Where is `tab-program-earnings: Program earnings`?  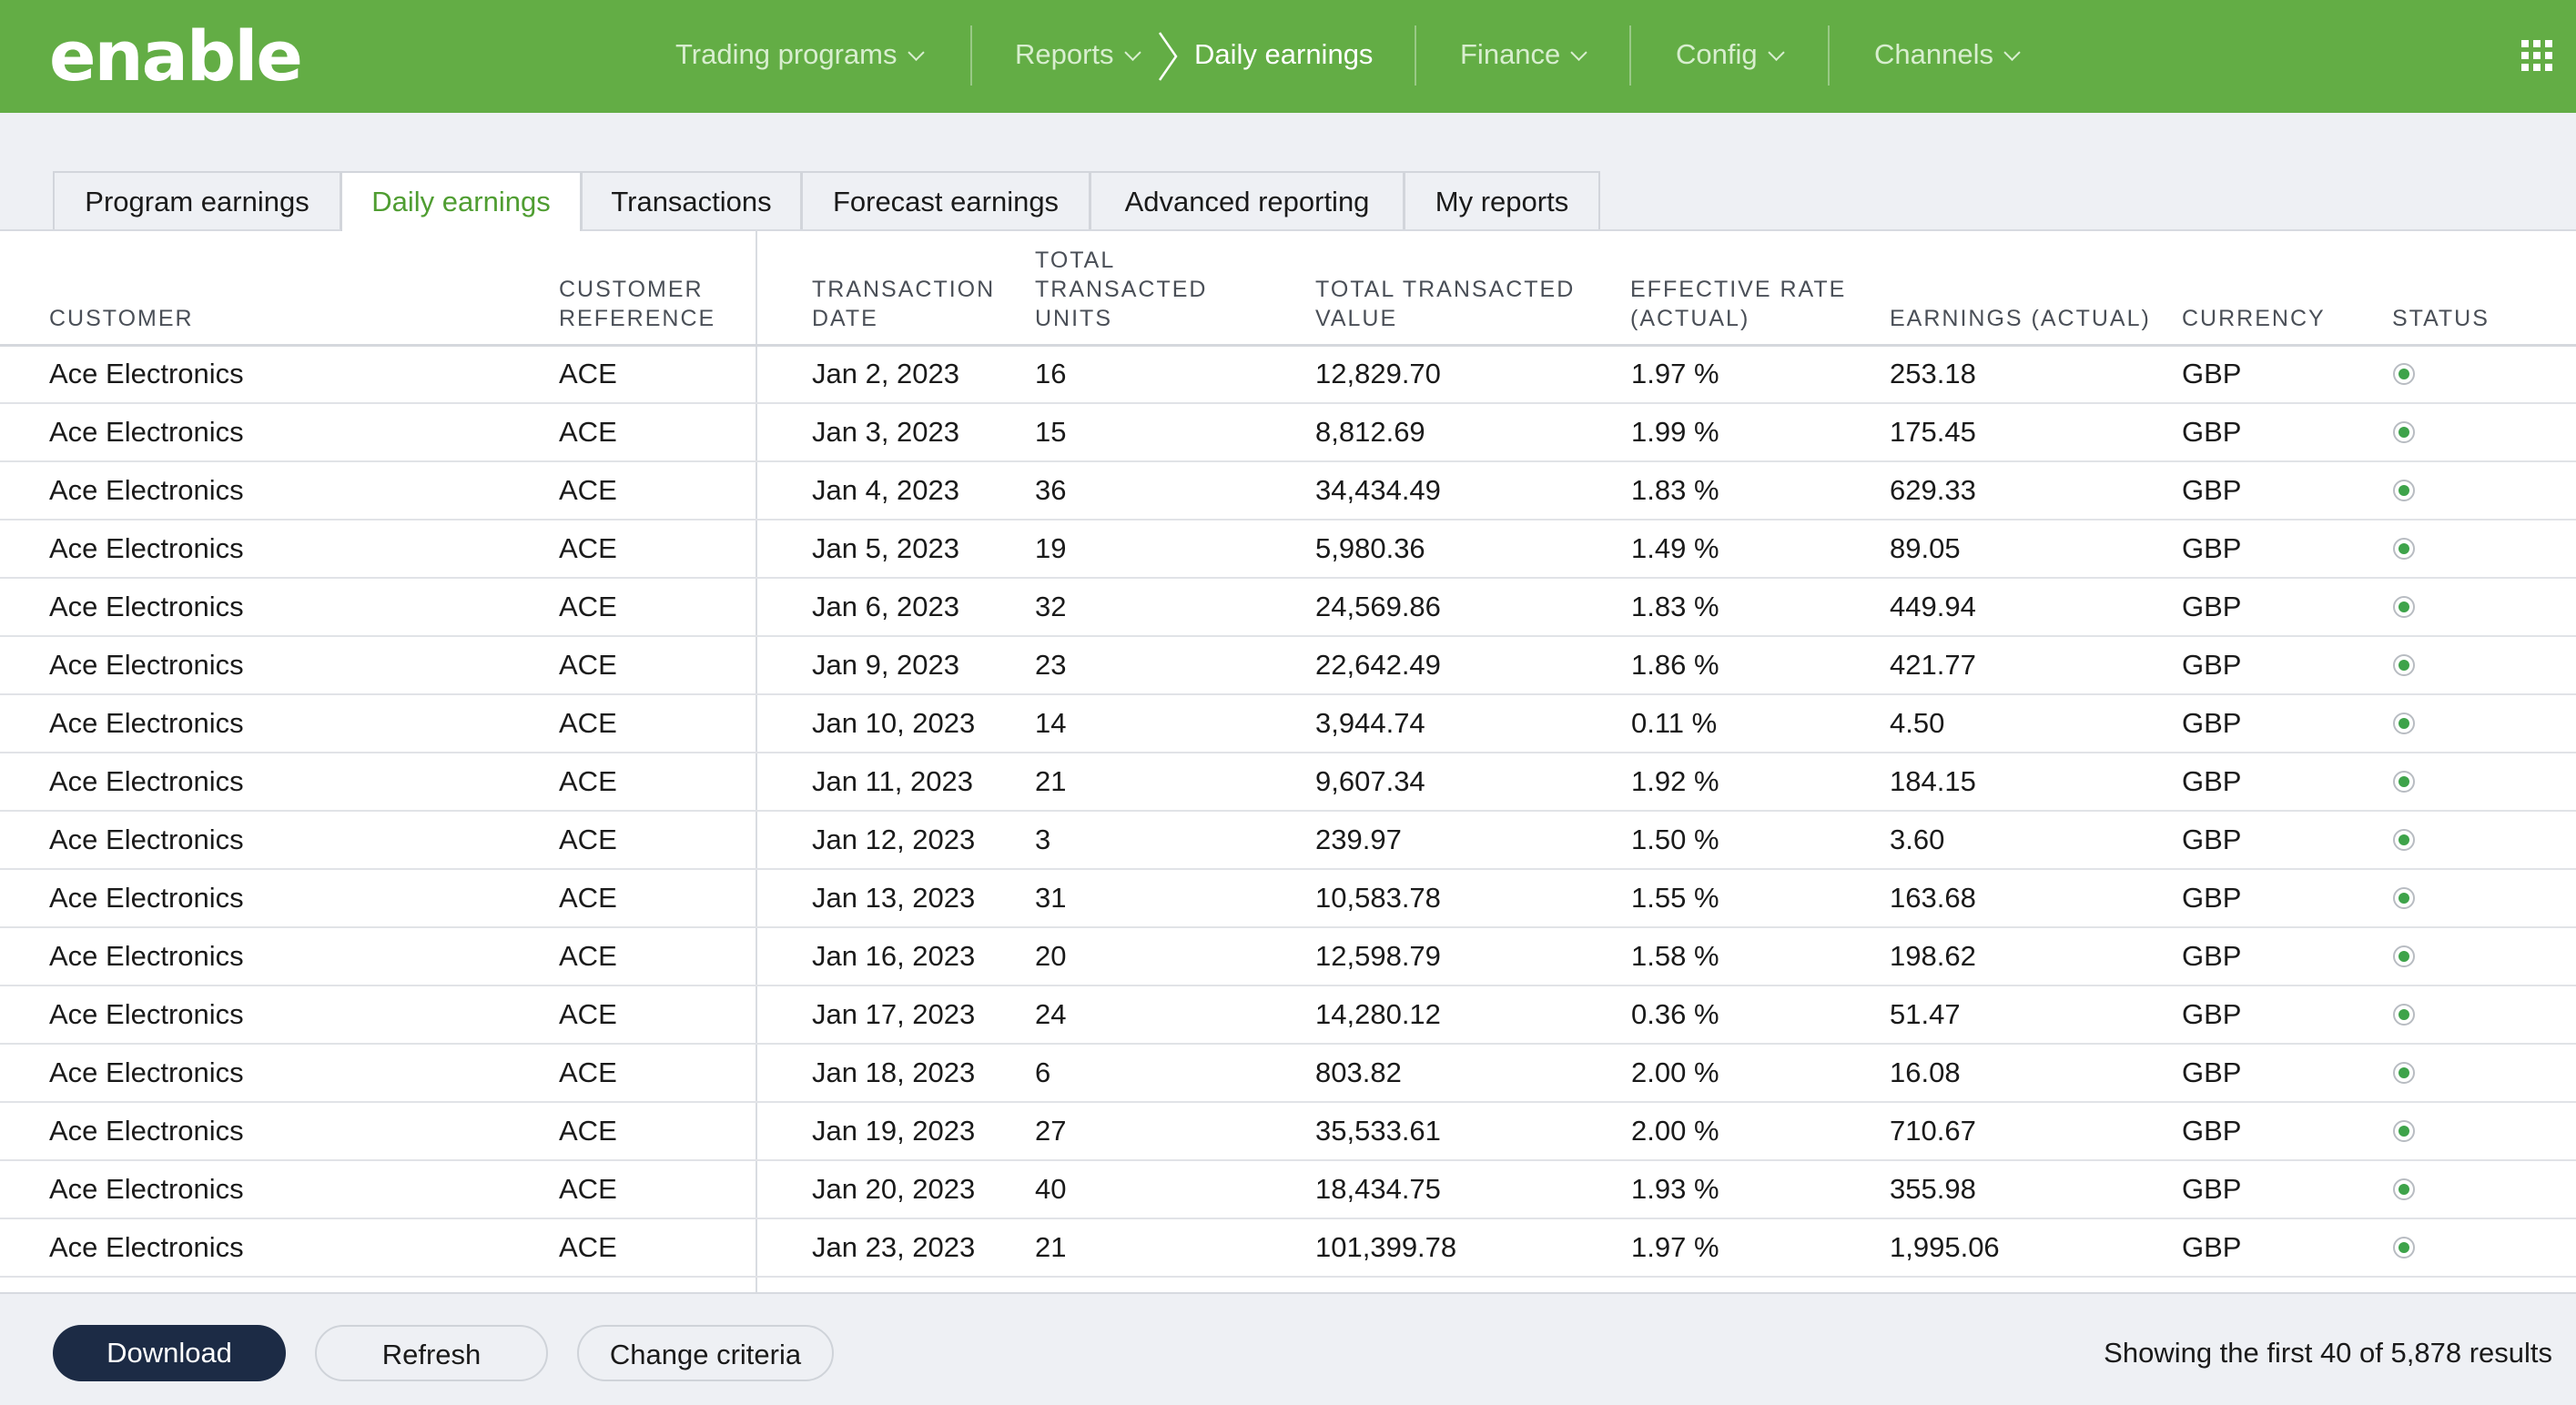
tab-program-earnings: Program earnings is located at coordinates (197, 200).